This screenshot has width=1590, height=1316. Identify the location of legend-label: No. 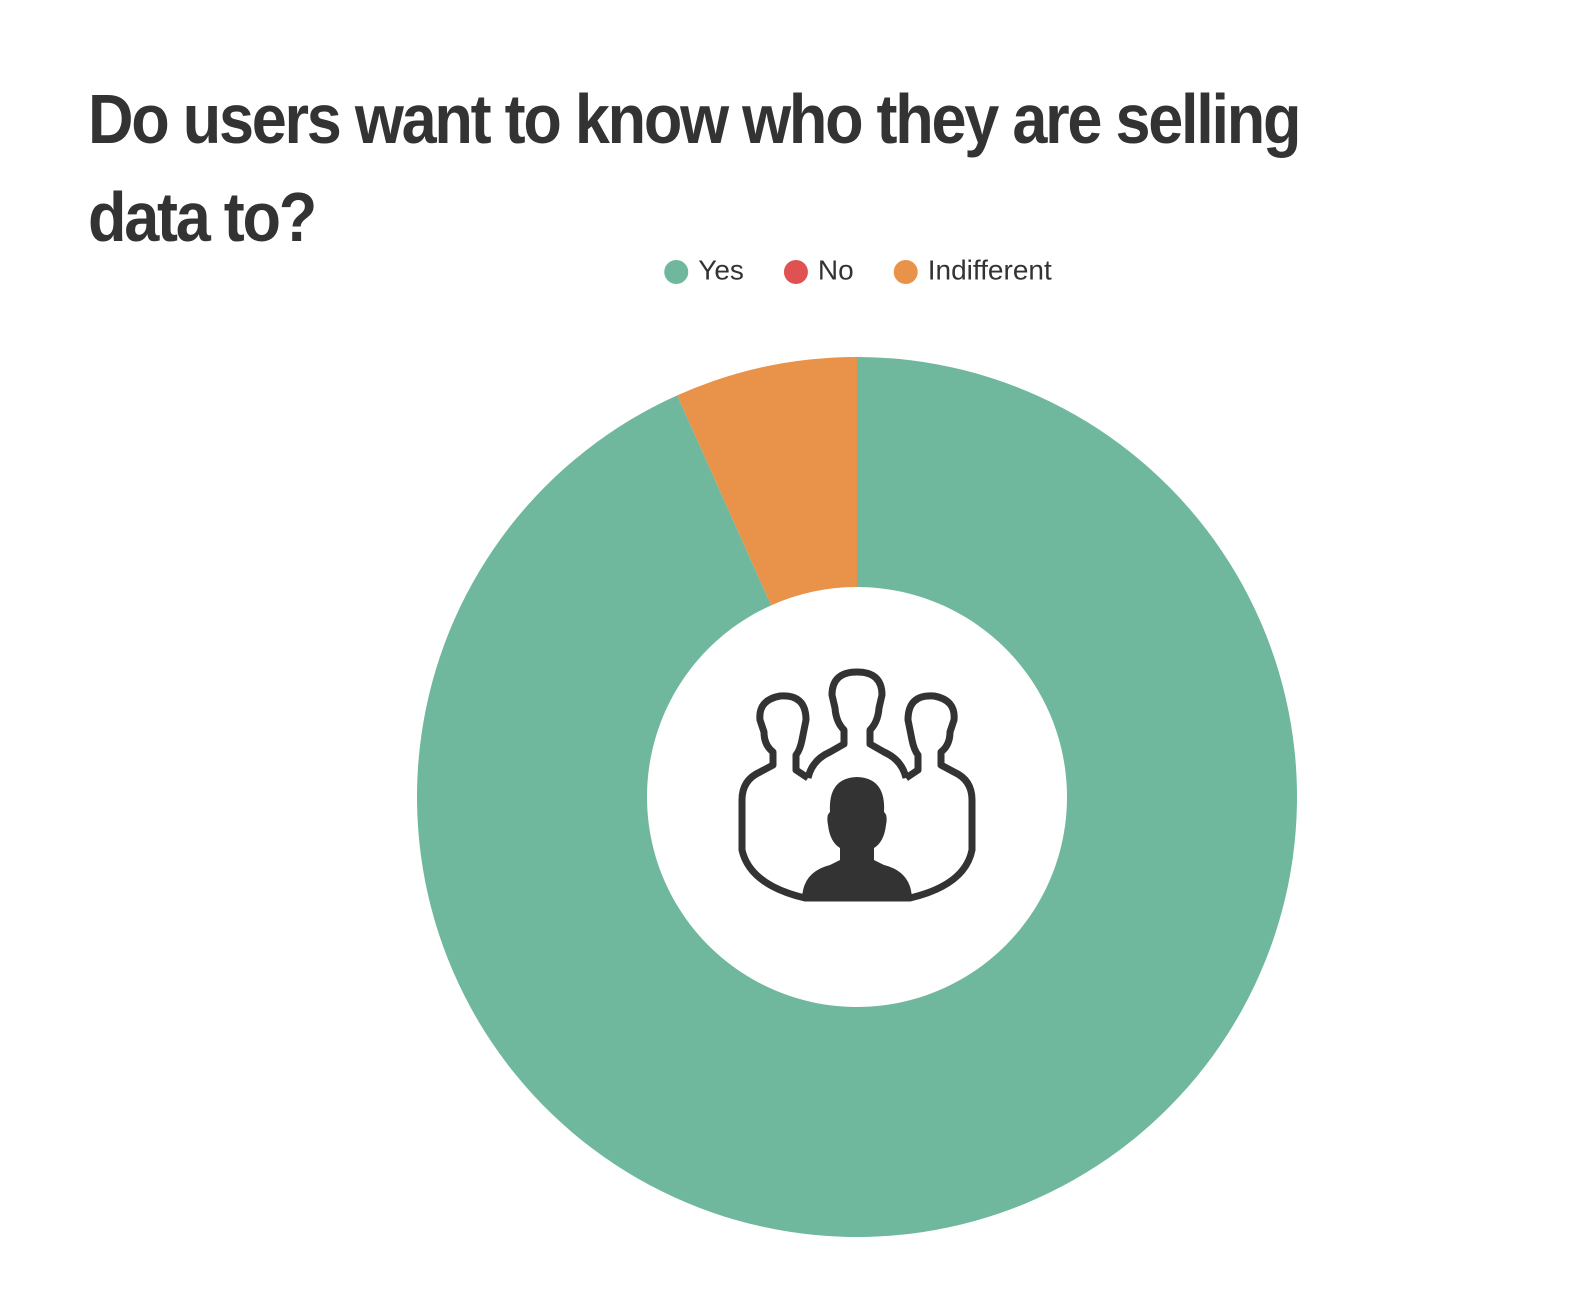
(836, 269).